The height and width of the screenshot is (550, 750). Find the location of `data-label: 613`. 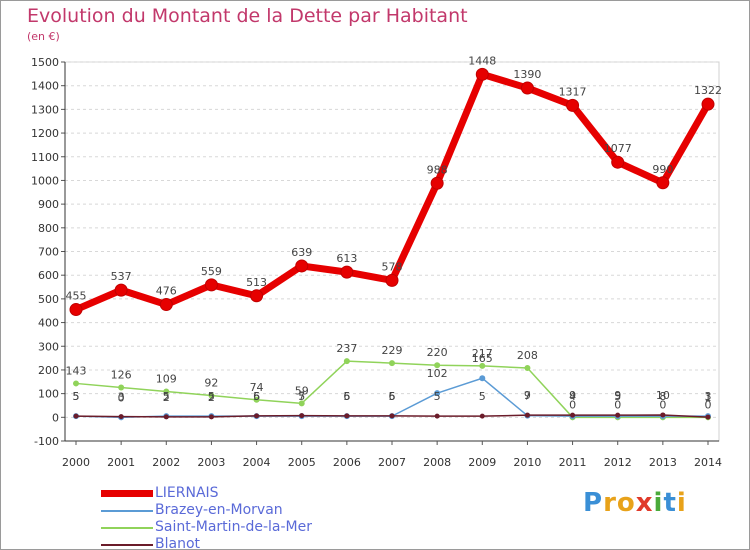

data-label: 613 is located at coordinates (346, 258).